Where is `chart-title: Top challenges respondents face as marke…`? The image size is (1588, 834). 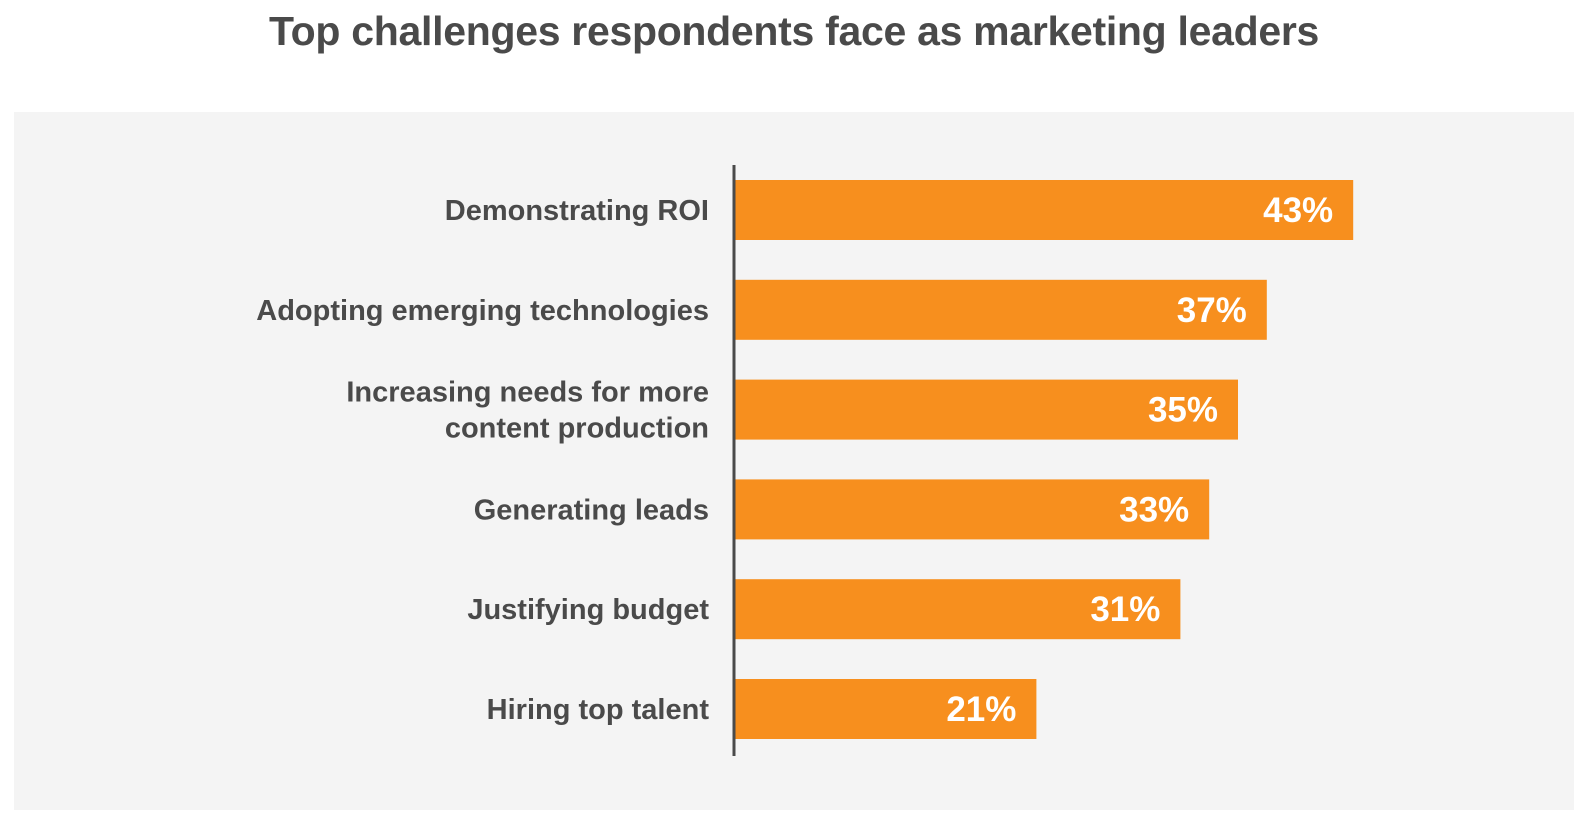
chart-title: Top challenges respondents face as marke… is located at coordinates (794, 31).